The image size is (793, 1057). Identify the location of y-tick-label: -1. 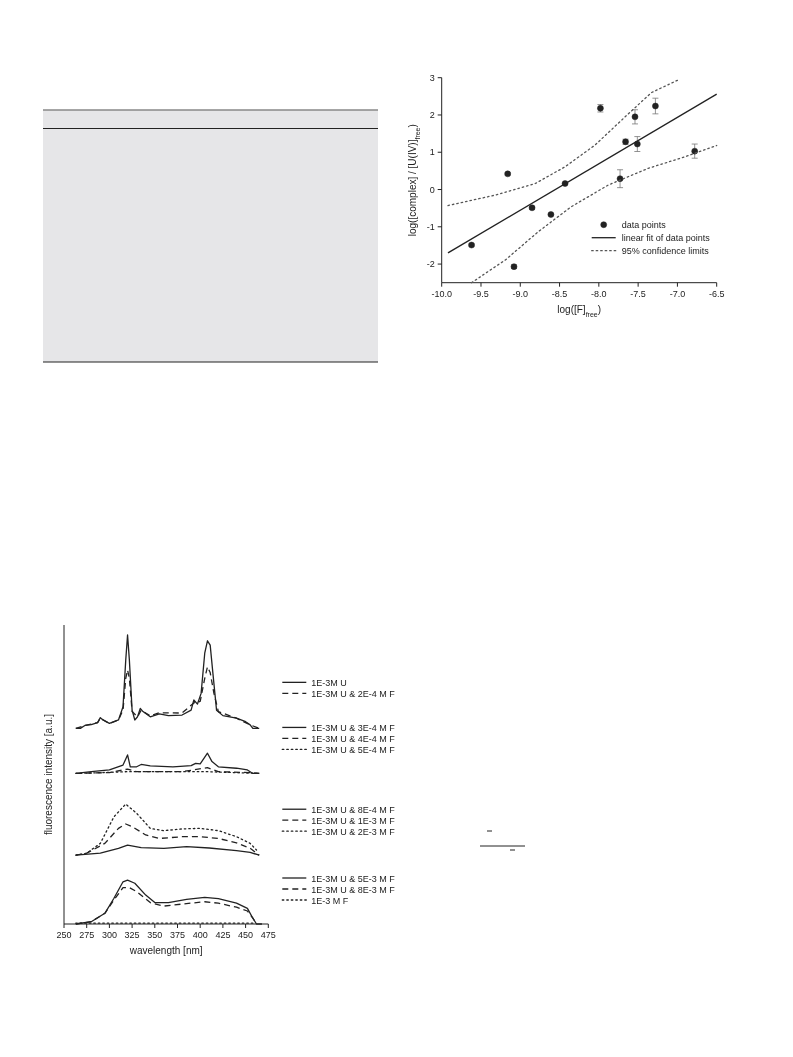
(430, 226).